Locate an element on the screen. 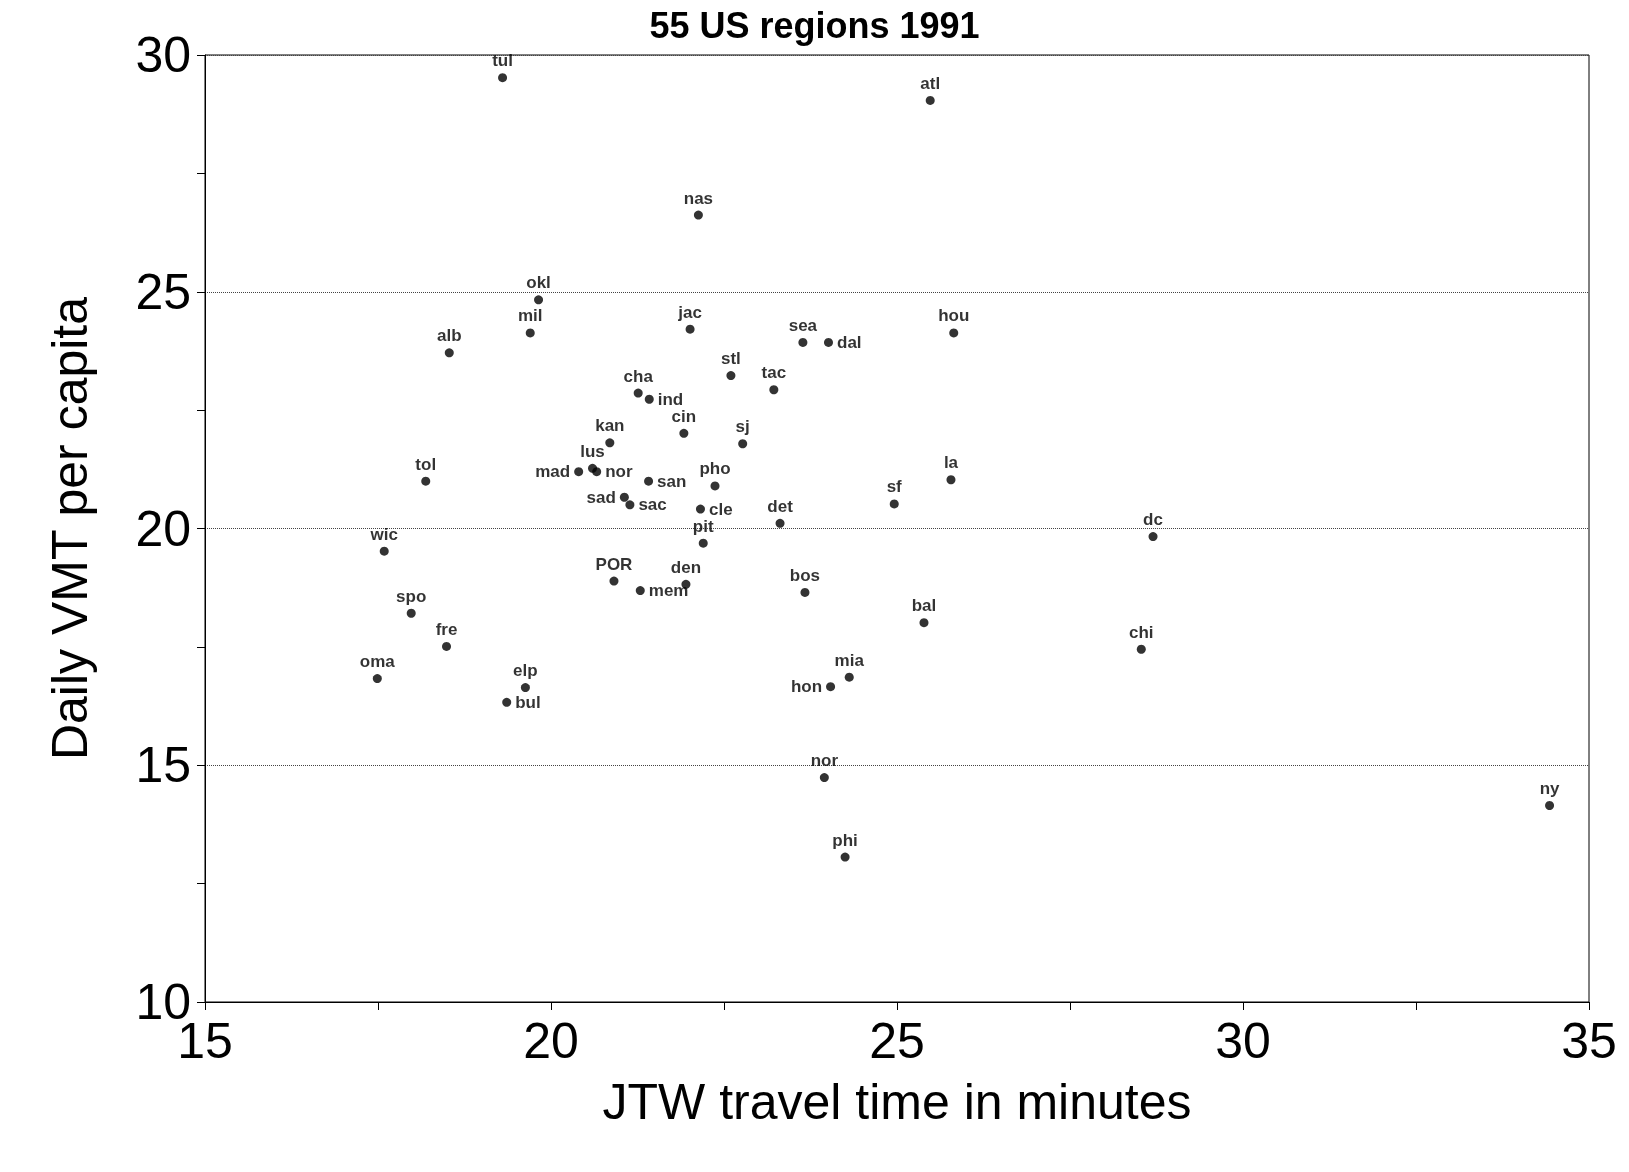  data-label: pit is located at coordinates (703, 526).